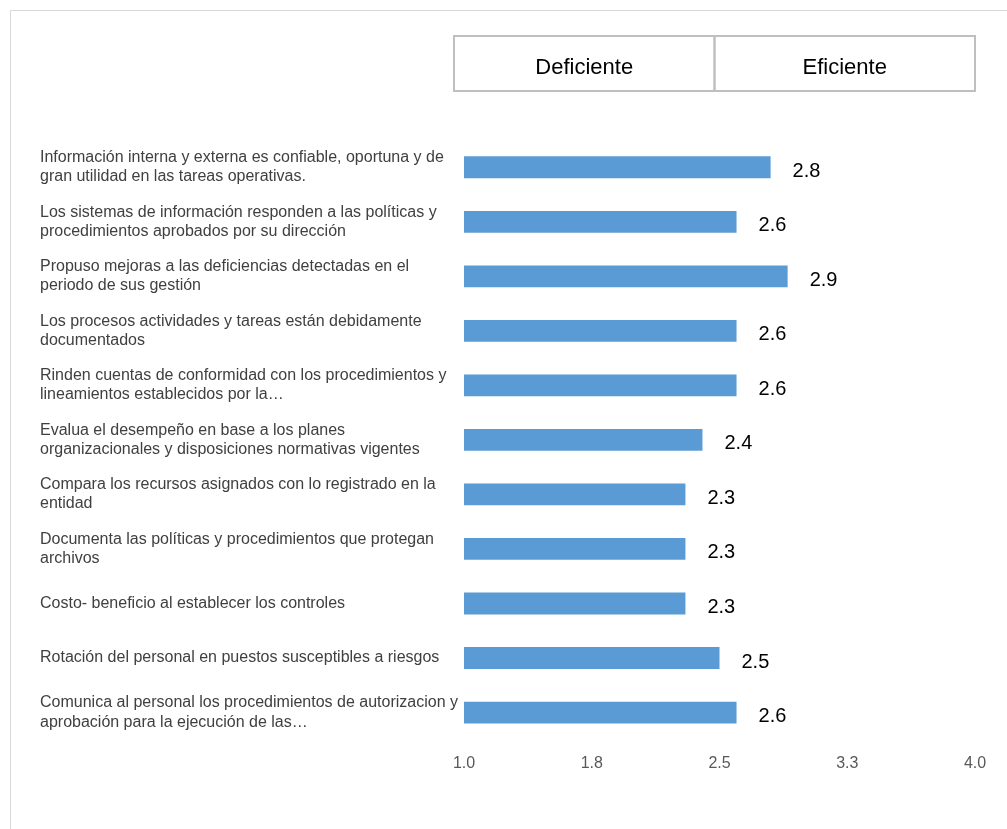  Describe the element at coordinates (844, 66) in the screenshot. I see `text: Eficiente` at that location.